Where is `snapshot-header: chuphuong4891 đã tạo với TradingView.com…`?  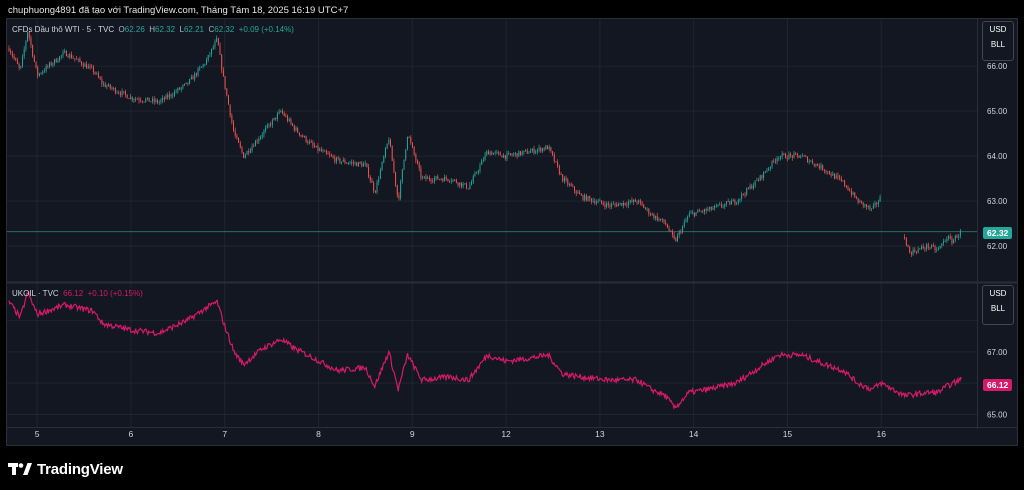
snapshot-header: chuphuong4891 đã tạo với TradingView.com… is located at coordinates (178, 10).